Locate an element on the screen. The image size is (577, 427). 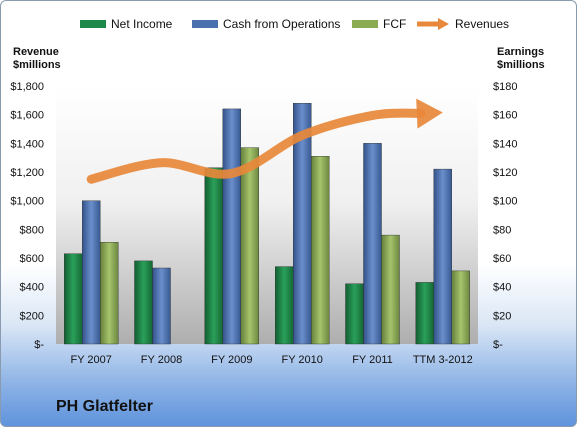
left-axis-tick-label-2: $400 is located at coordinates (32, 288).